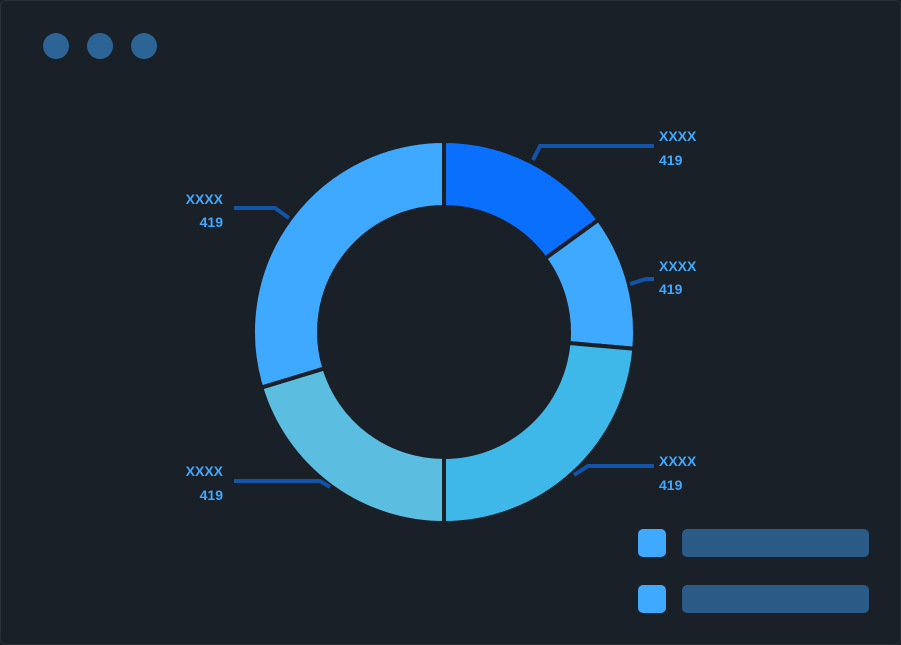 The width and height of the screenshot is (901, 645). What do you see at coordinates (678, 461) in the screenshot?
I see `slice-label-3: XXXX` at bounding box center [678, 461].